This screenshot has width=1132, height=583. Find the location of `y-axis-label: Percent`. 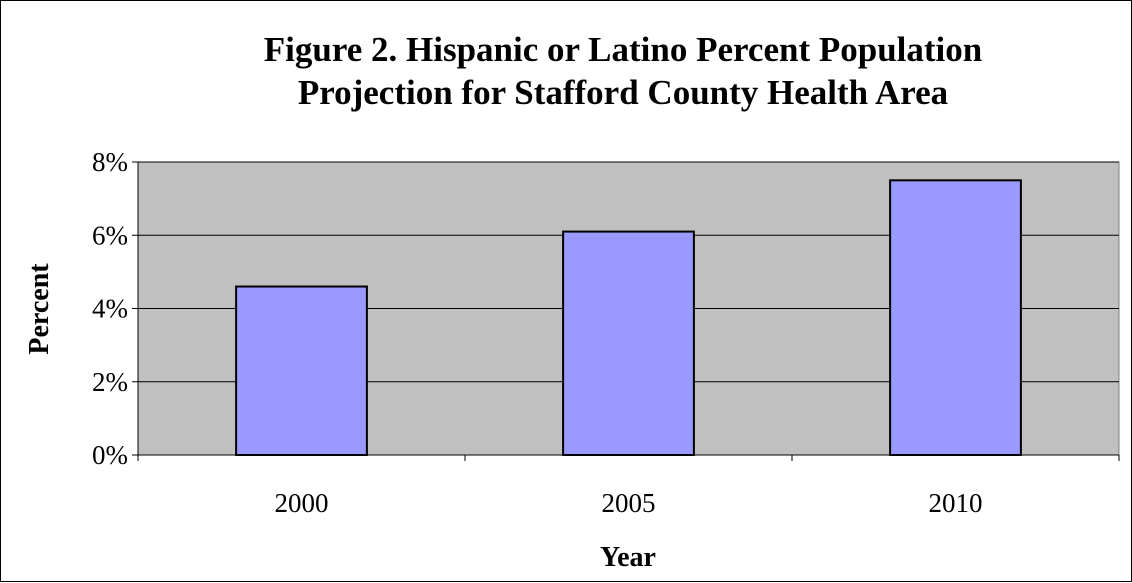

y-axis-label: Percent is located at coordinates (39, 309).